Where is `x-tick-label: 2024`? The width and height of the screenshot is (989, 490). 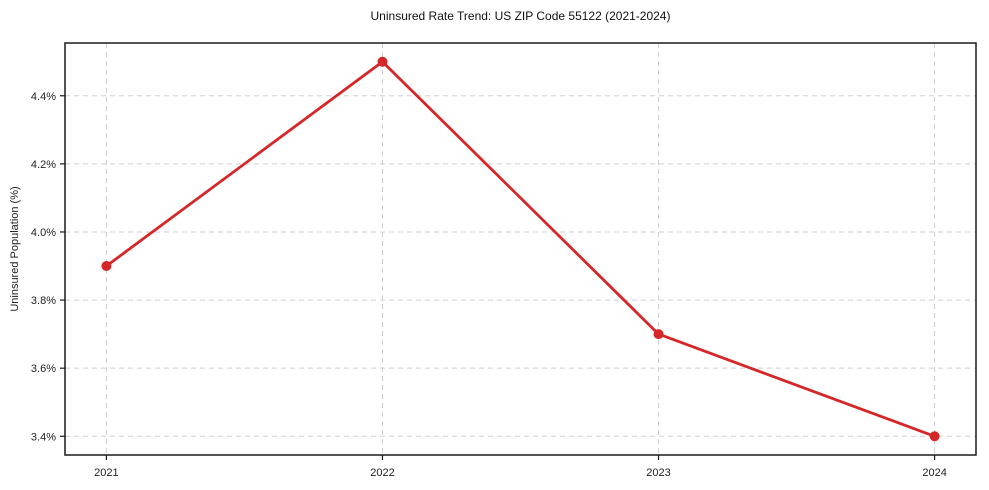
x-tick-label: 2024 is located at coordinates (934, 473).